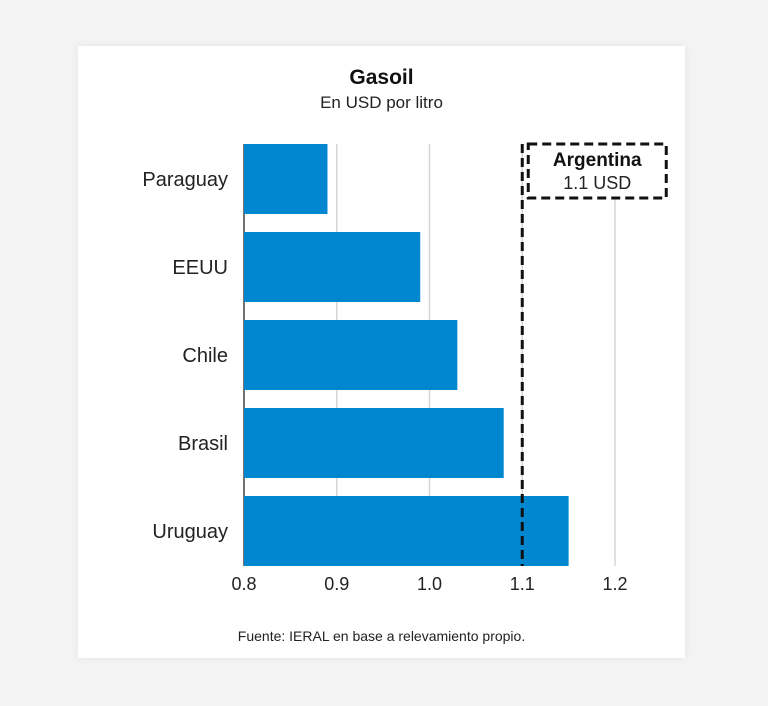  What do you see at coordinates (597, 160) in the screenshot?
I see `argentina-annotation-label: Argentina` at bounding box center [597, 160].